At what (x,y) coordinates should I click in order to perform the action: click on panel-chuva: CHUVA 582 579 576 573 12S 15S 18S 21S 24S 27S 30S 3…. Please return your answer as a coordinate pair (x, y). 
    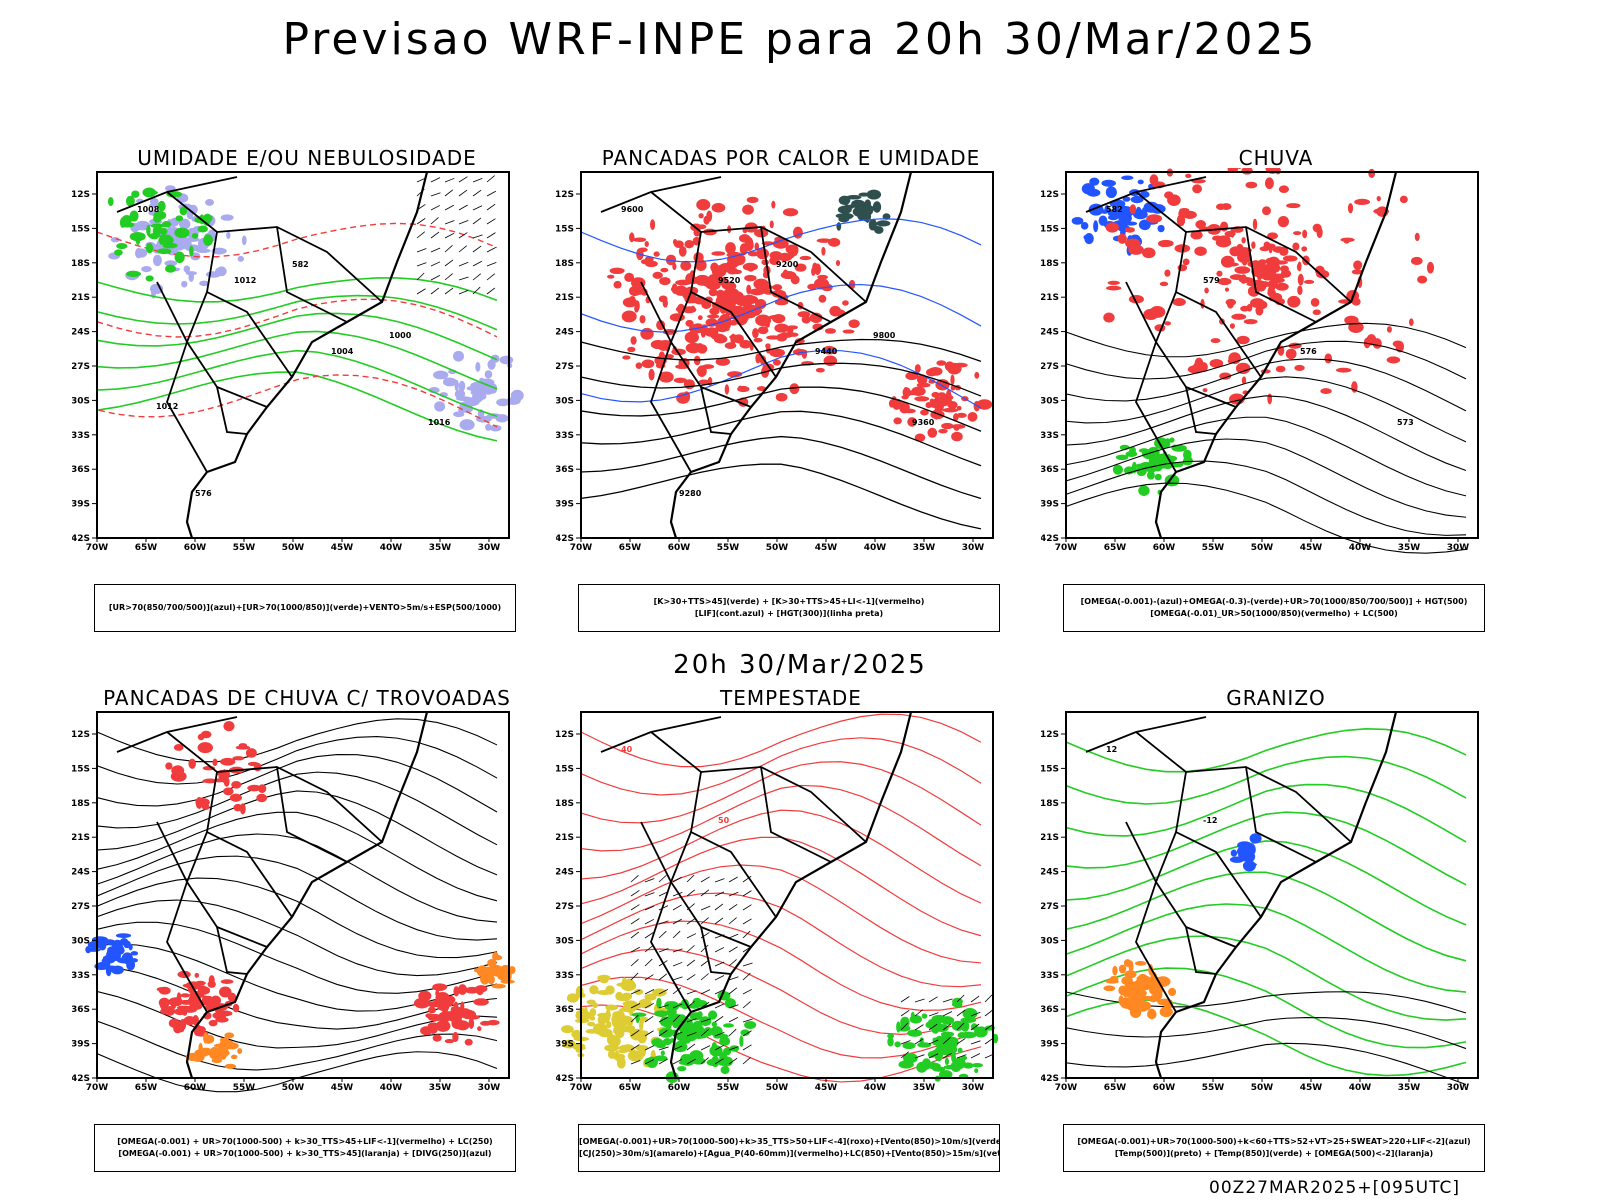
    Looking at the image, I should click on (1276, 401).